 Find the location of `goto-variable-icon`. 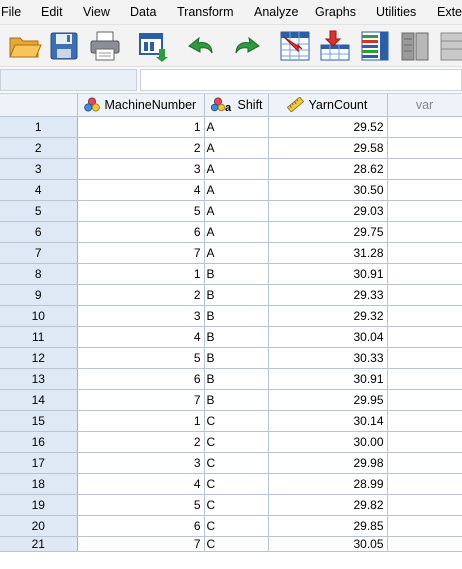

goto-variable-icon is located at coordinates (335, 46).